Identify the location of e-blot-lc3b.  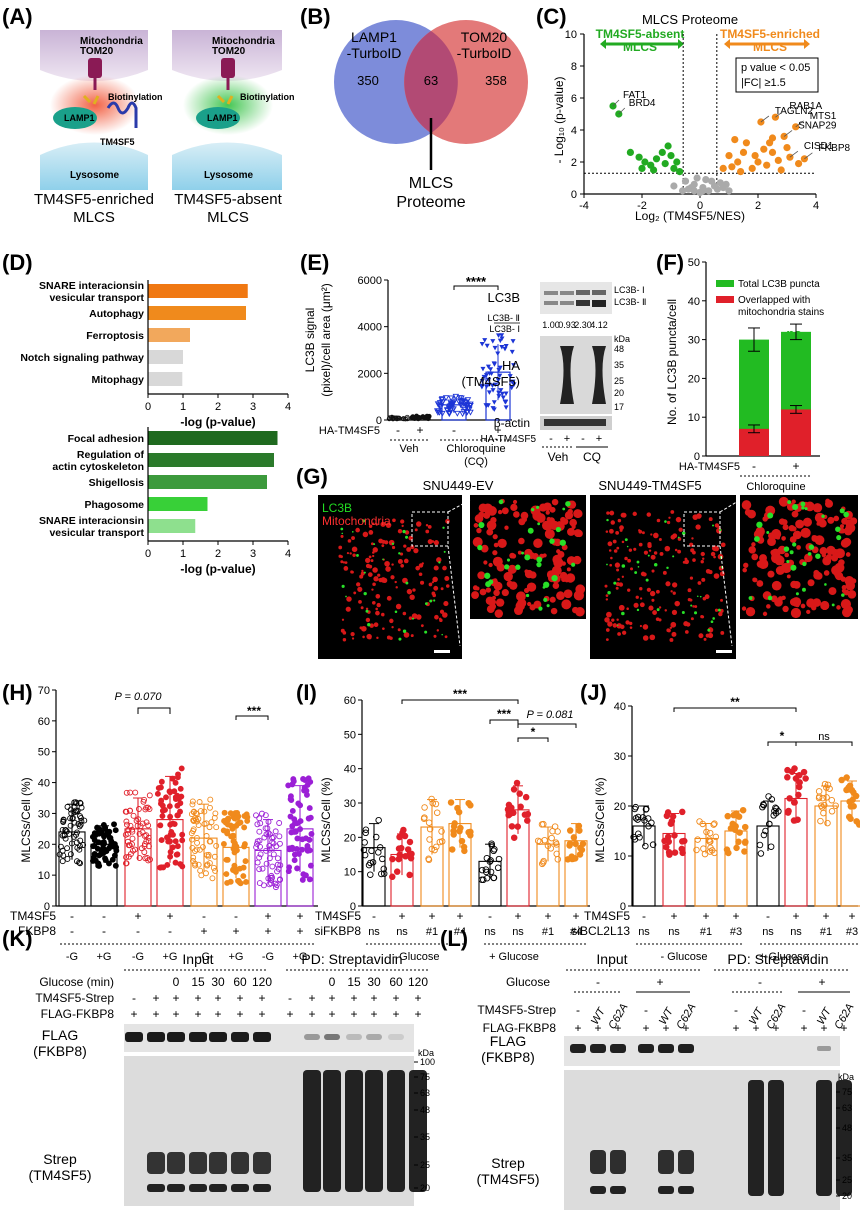
(576, 298).